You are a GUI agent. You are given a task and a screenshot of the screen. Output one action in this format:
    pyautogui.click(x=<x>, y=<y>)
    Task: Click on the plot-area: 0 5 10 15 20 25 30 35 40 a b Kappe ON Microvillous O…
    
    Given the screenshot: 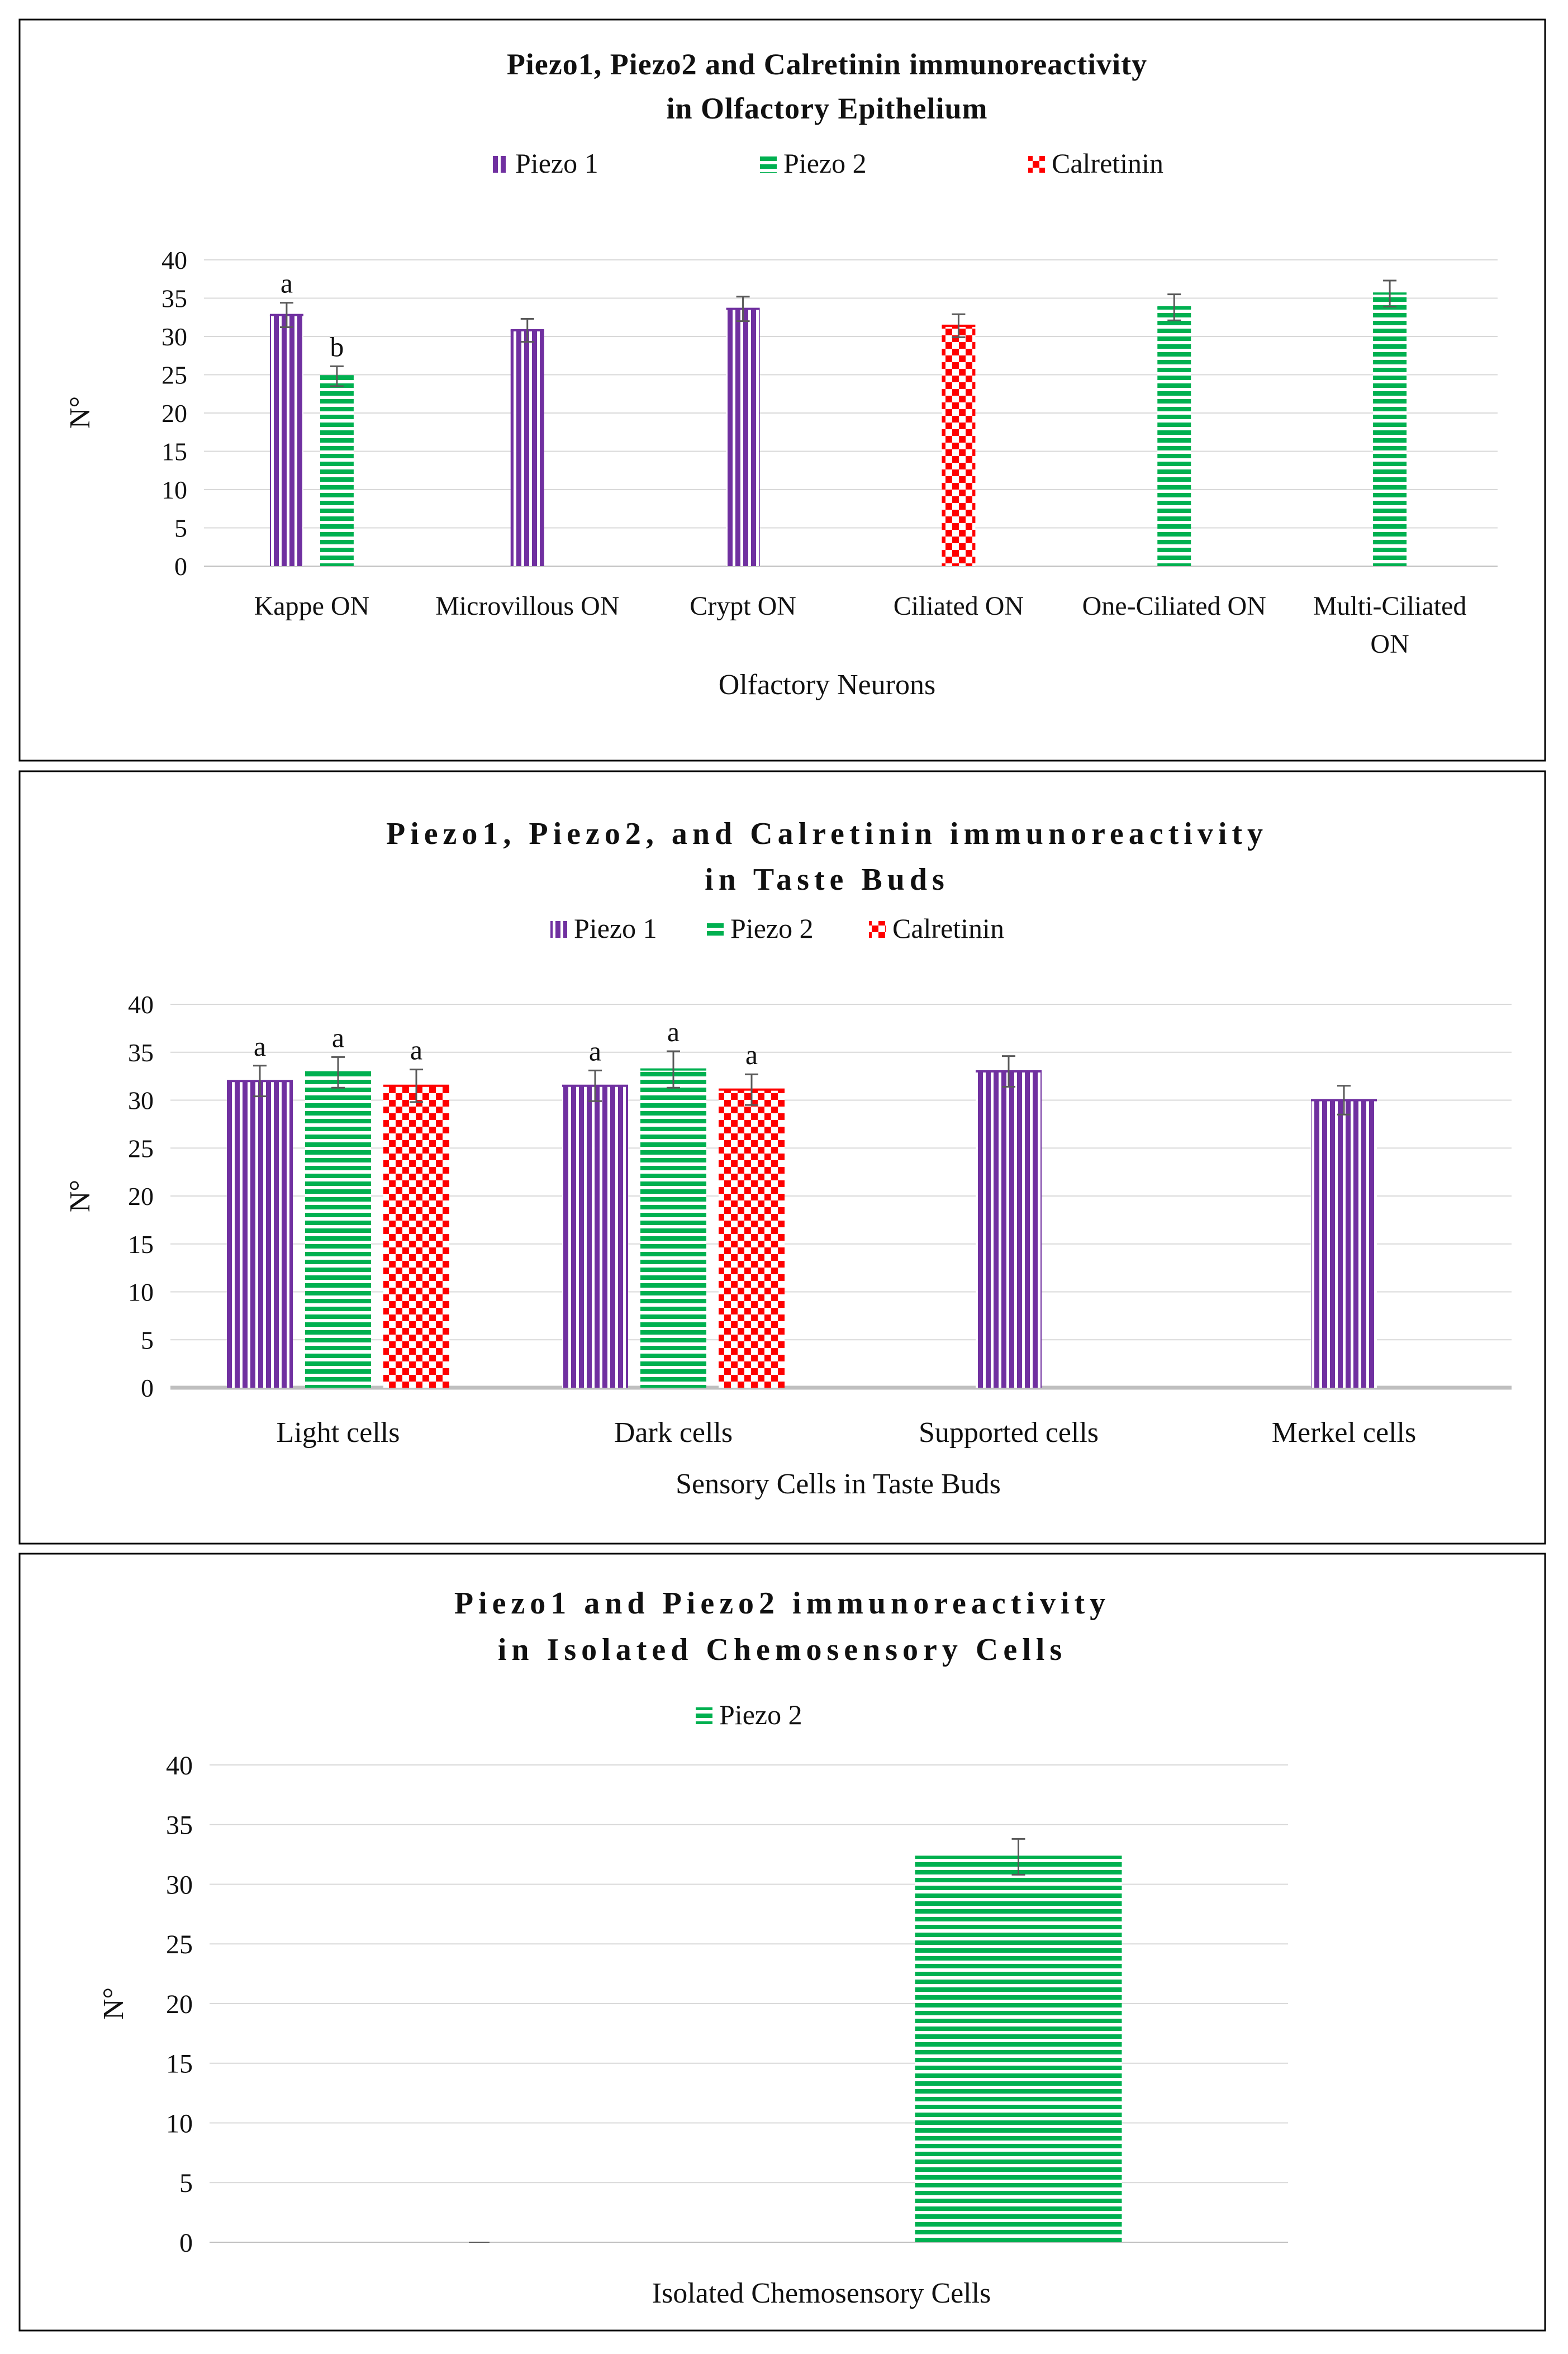 What is the action you would take?
    pyautogui.click(x=829, y=452)
    